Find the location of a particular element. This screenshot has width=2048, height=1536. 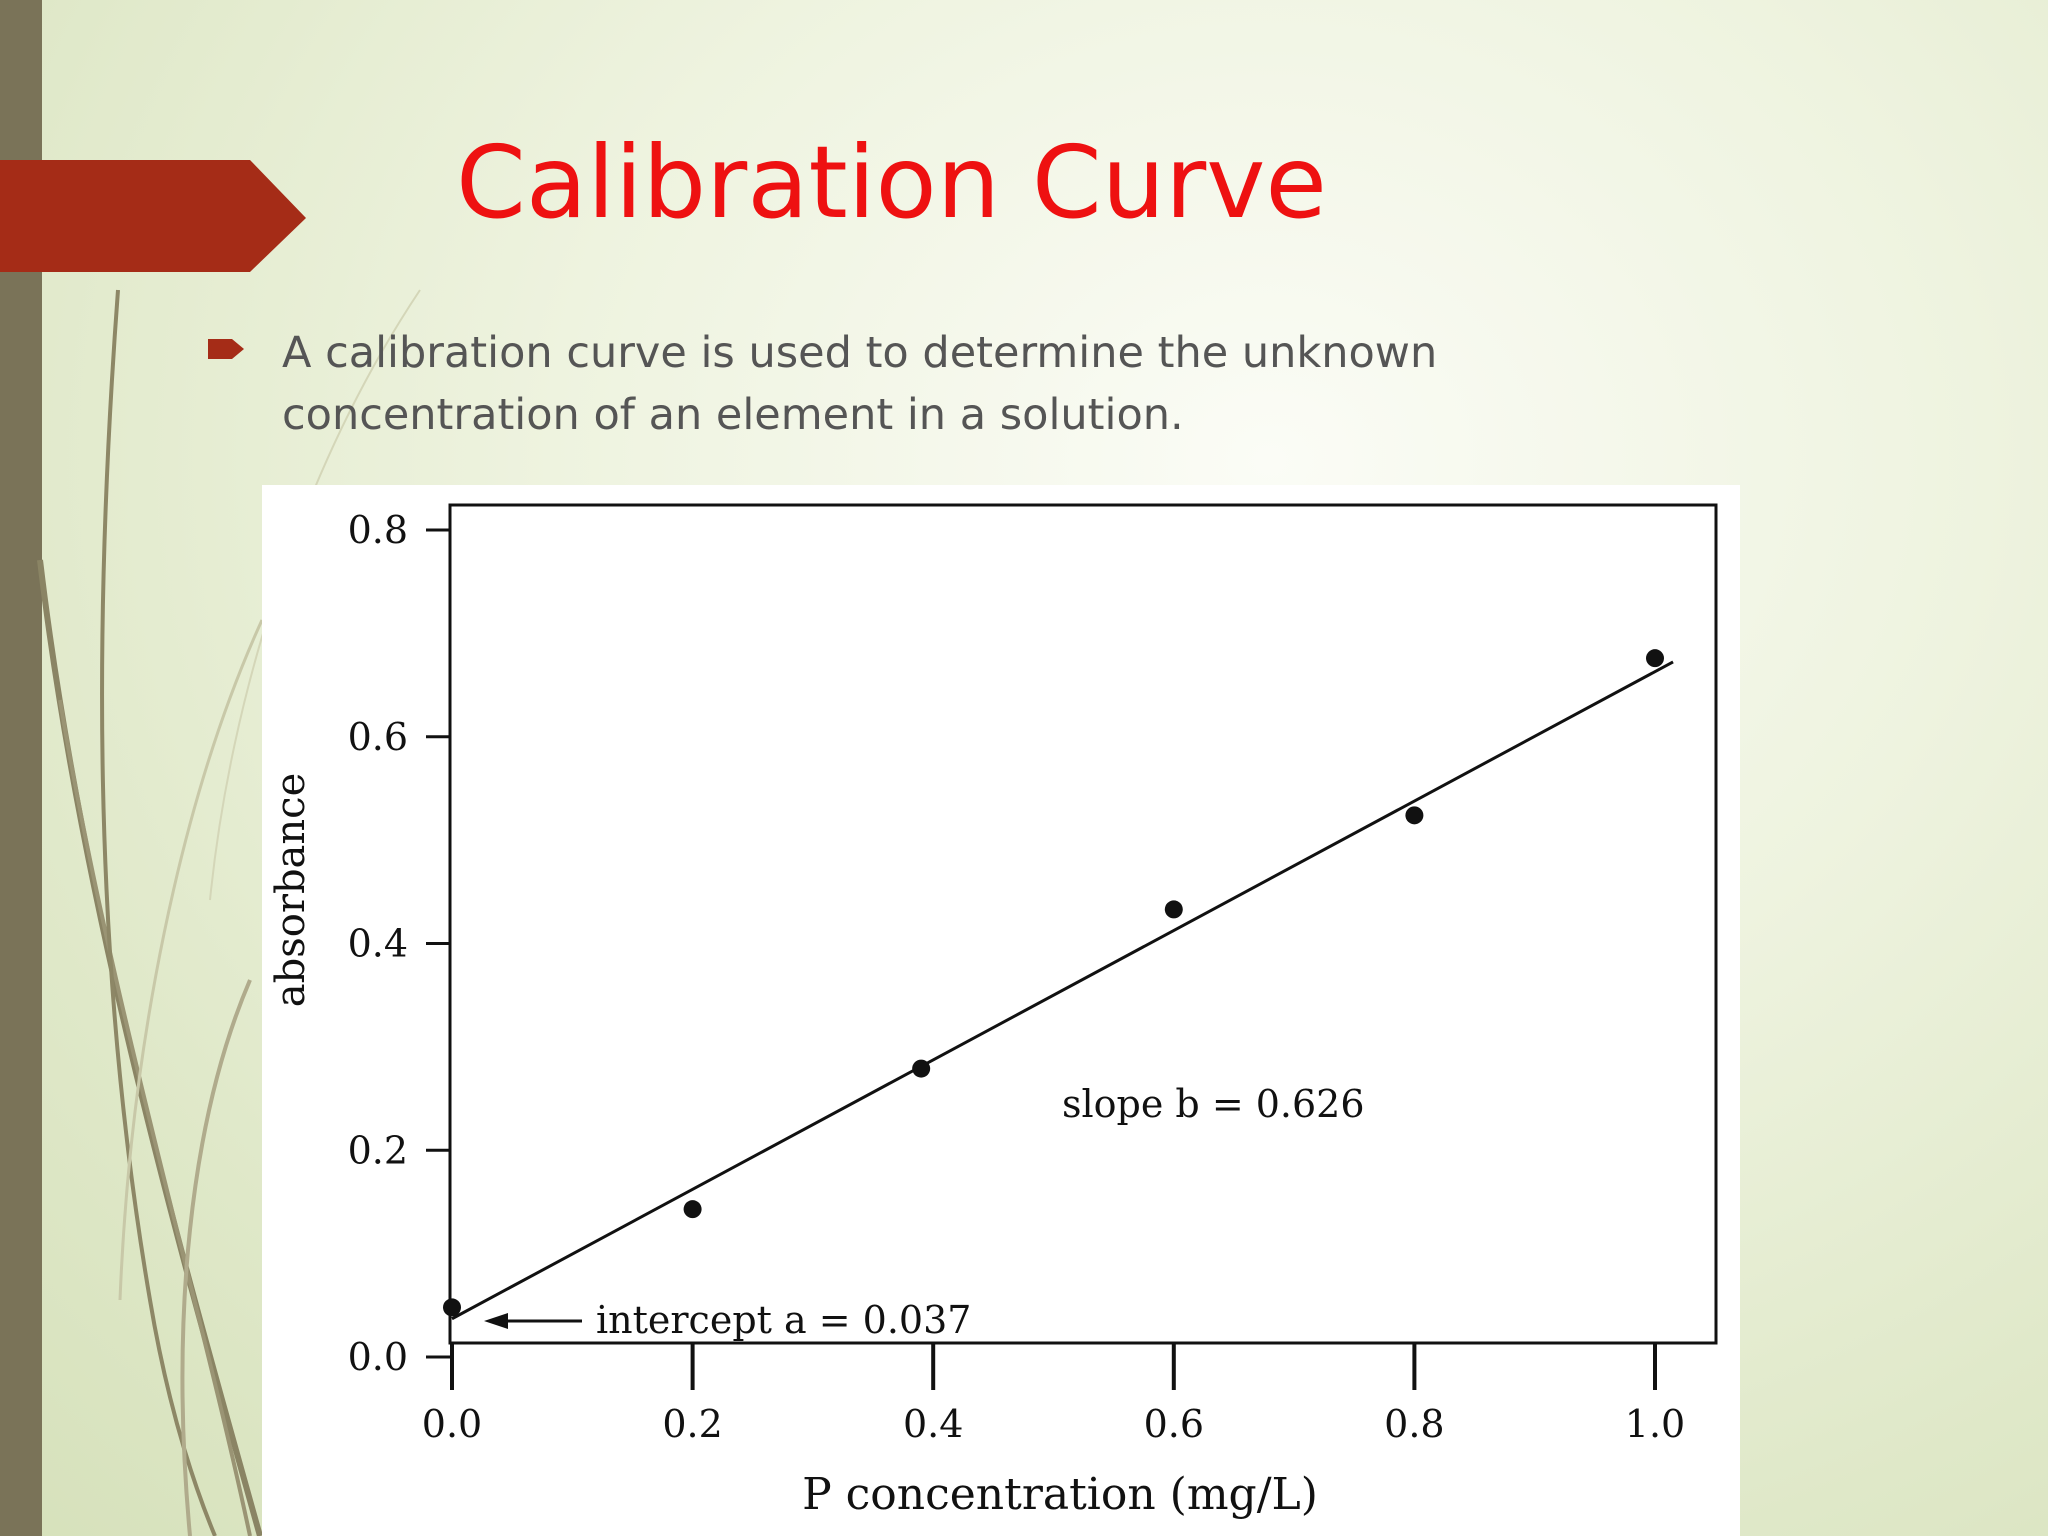

x-tick-label: 0.8 is located at coordinates (1414, 1424).